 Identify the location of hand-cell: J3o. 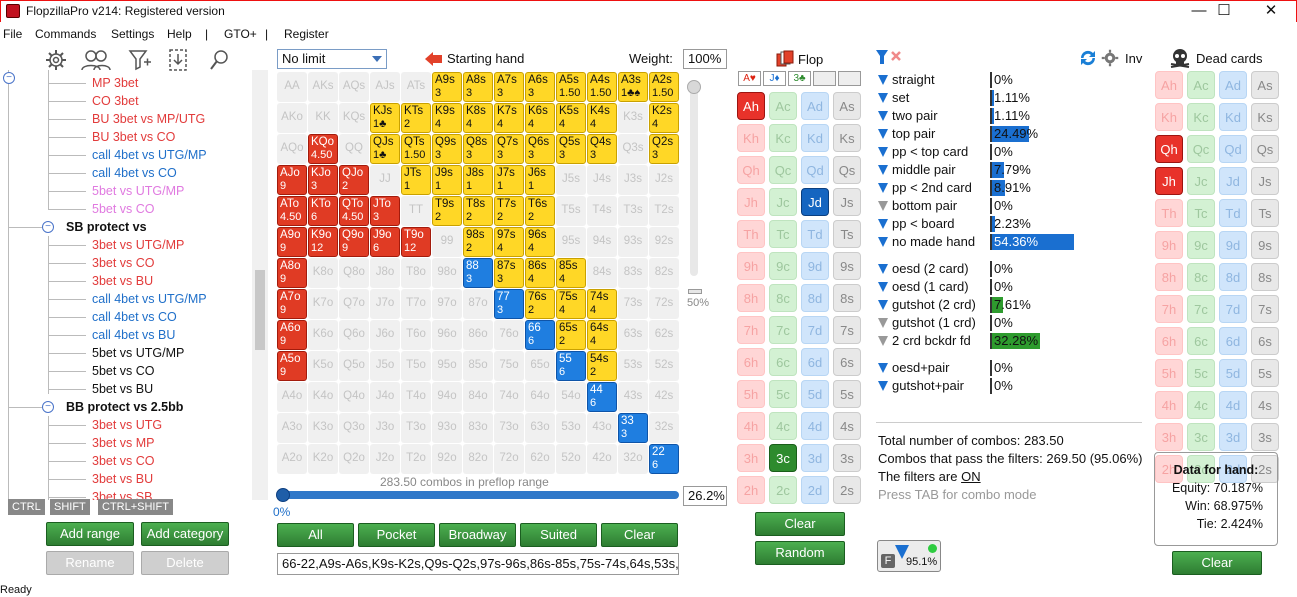
(385, 428).